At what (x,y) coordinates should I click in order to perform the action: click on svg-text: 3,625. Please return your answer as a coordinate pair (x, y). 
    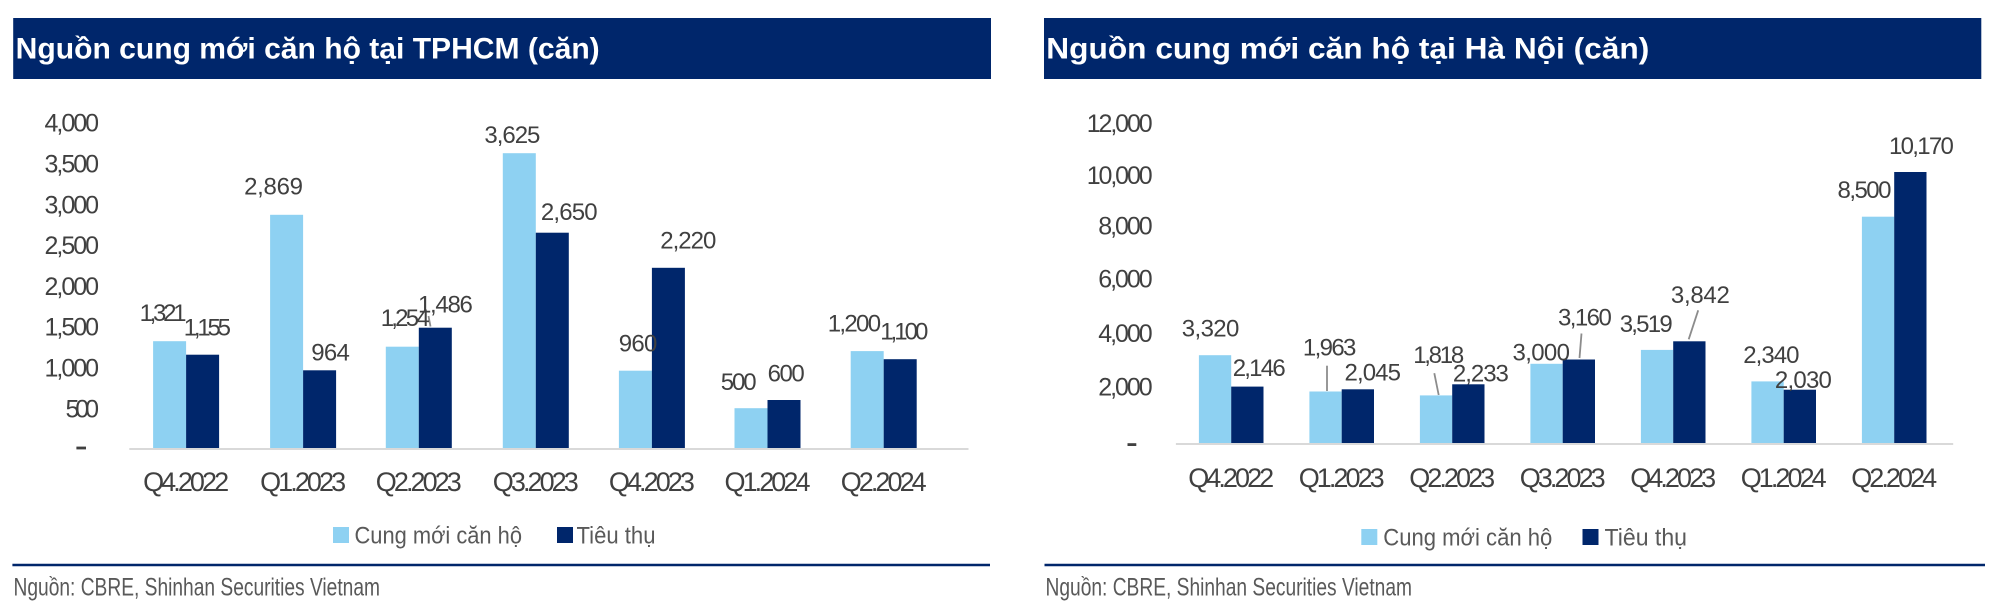
    Looking at the image, I should click on (512, 135).